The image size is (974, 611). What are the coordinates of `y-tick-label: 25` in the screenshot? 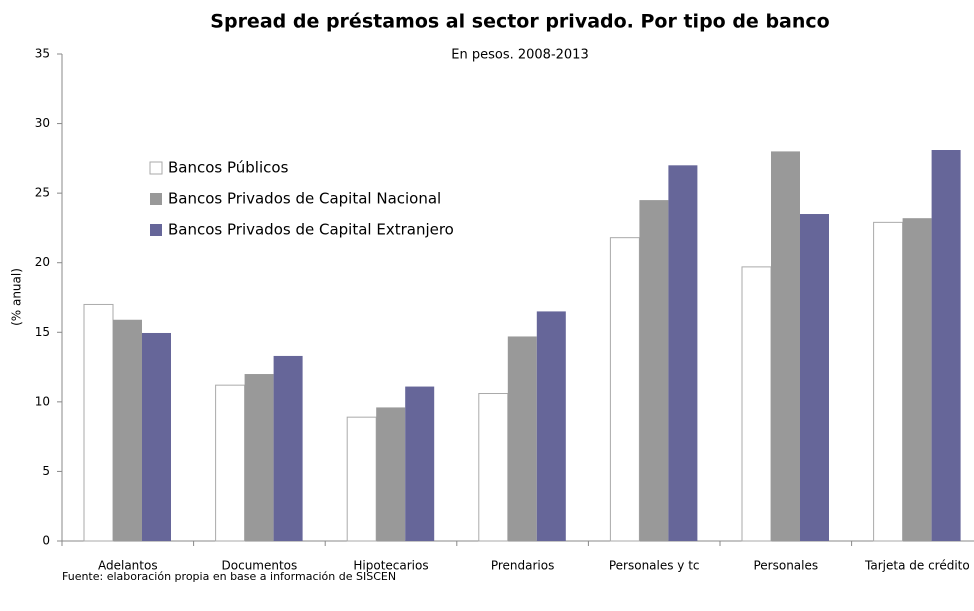 It's located at (42, 193).